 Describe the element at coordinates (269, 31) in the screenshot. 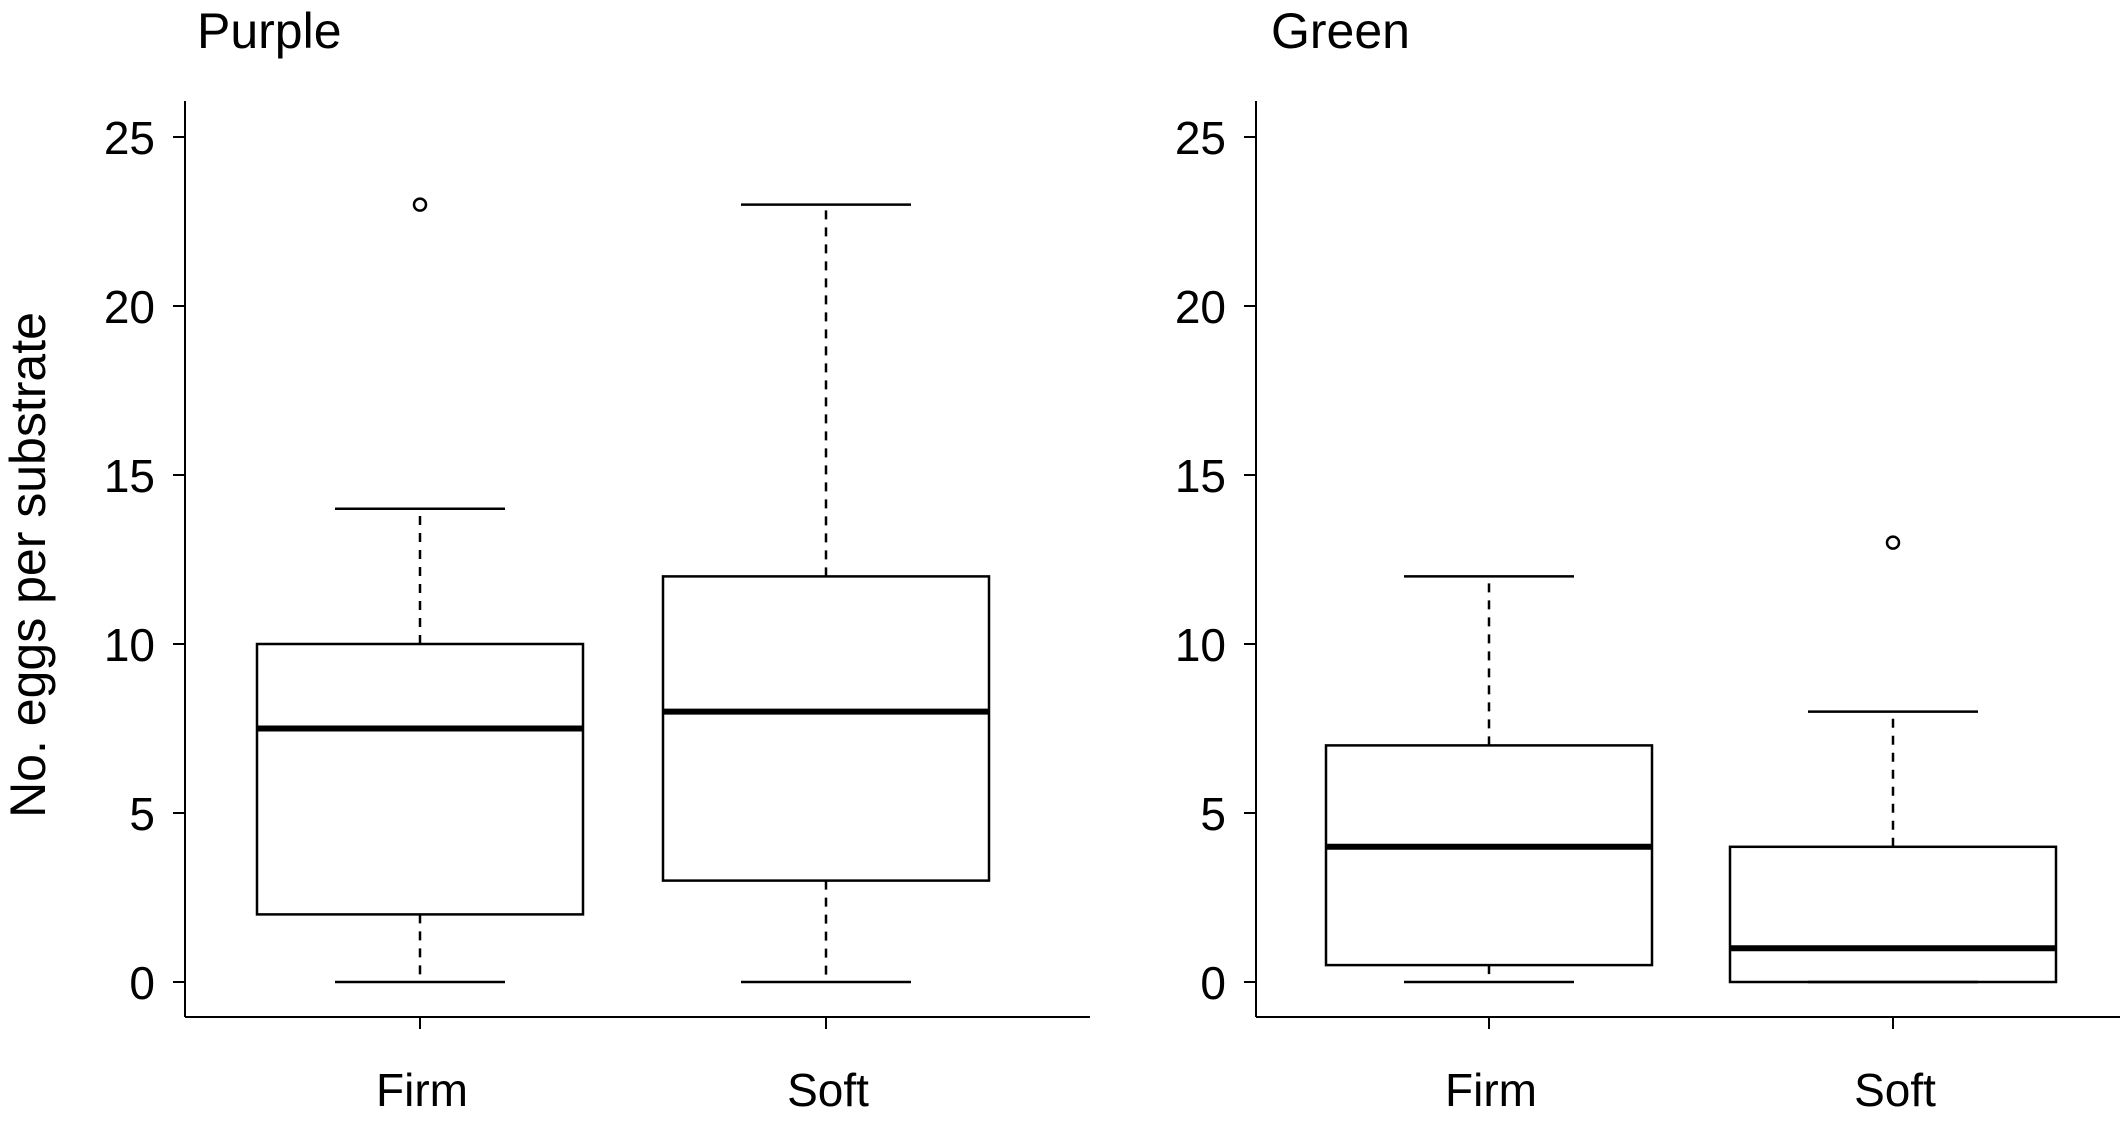

I see `panel-title: Purple` at that location.